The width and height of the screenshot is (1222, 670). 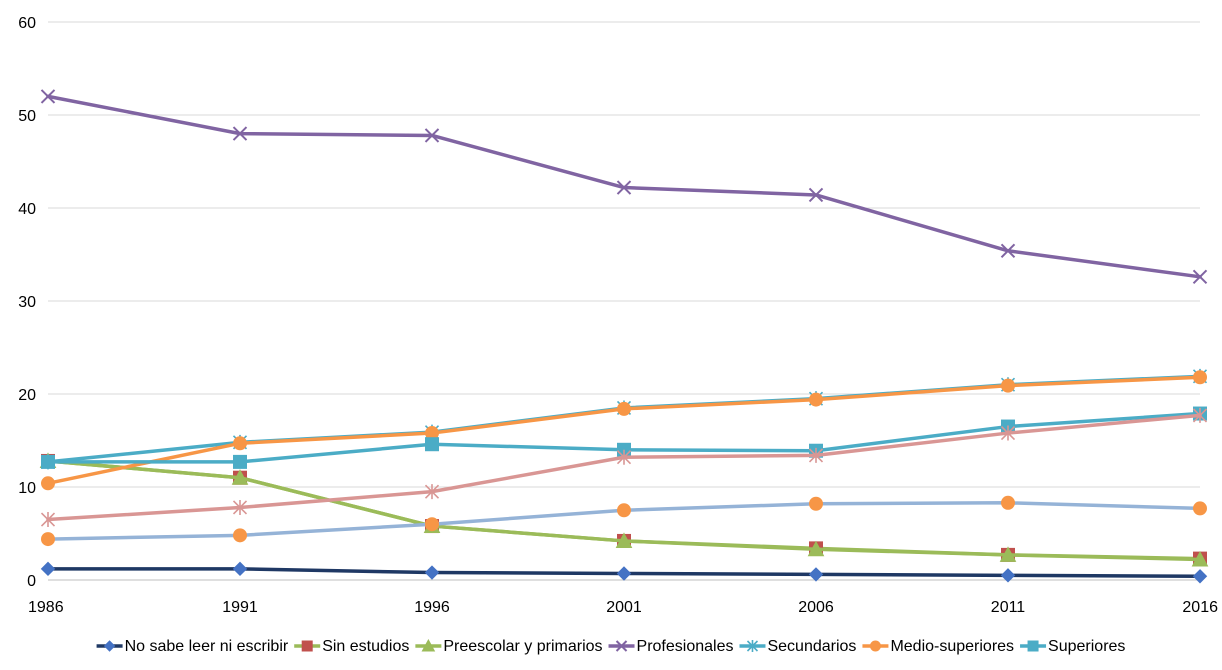 I want to click on y-tick-label: 20, so click(x=27, y=395).